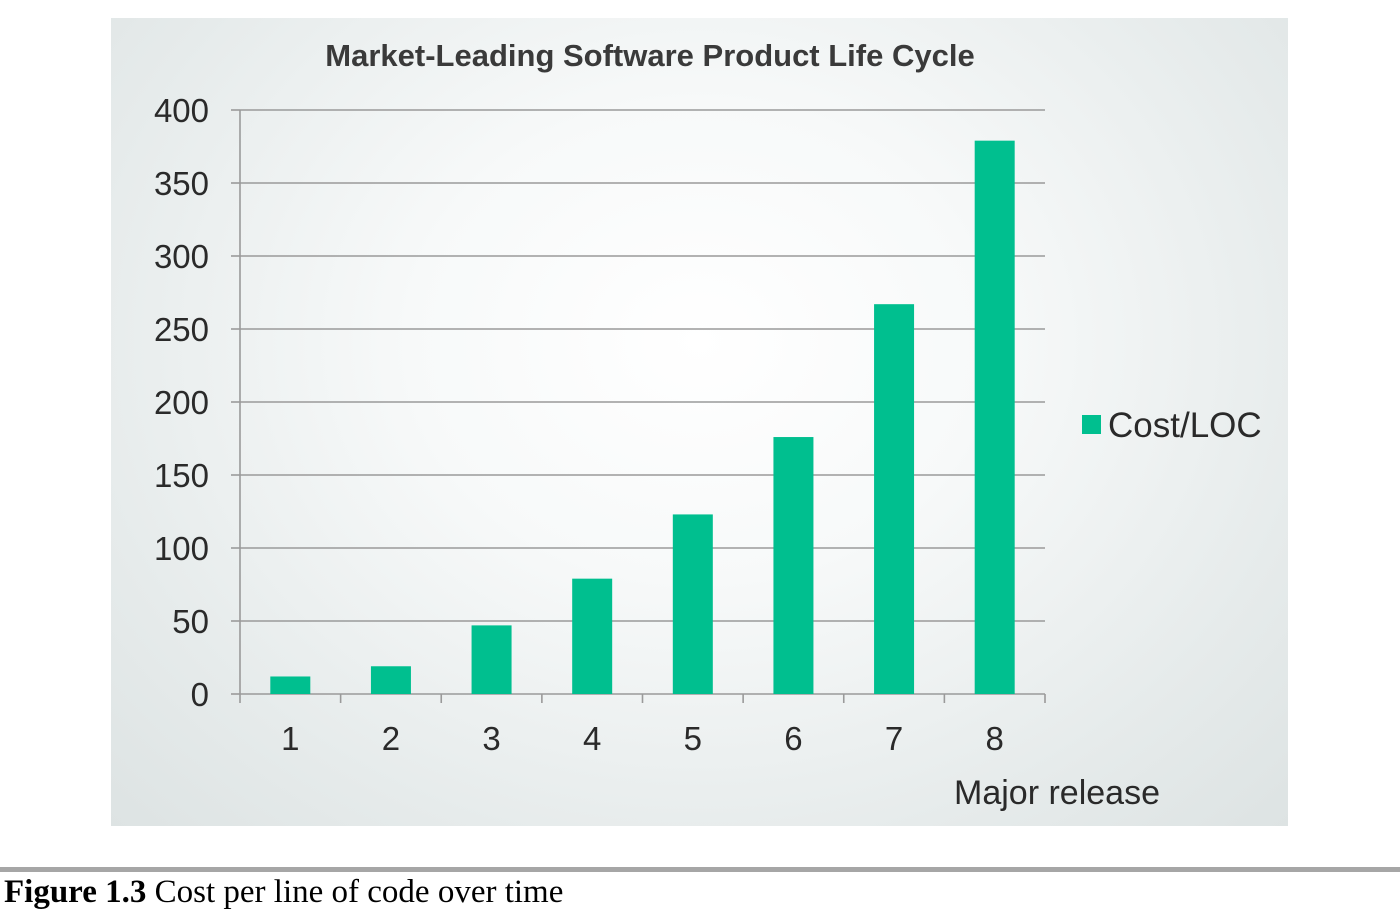 The image size is (1400, 916). I want to click on x-tick-label: 2, so click(391, 738).